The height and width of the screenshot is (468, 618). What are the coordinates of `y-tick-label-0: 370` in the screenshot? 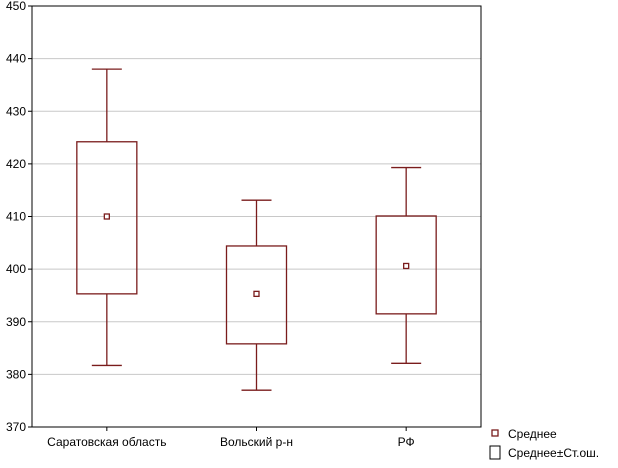 It's located at (16, 427).